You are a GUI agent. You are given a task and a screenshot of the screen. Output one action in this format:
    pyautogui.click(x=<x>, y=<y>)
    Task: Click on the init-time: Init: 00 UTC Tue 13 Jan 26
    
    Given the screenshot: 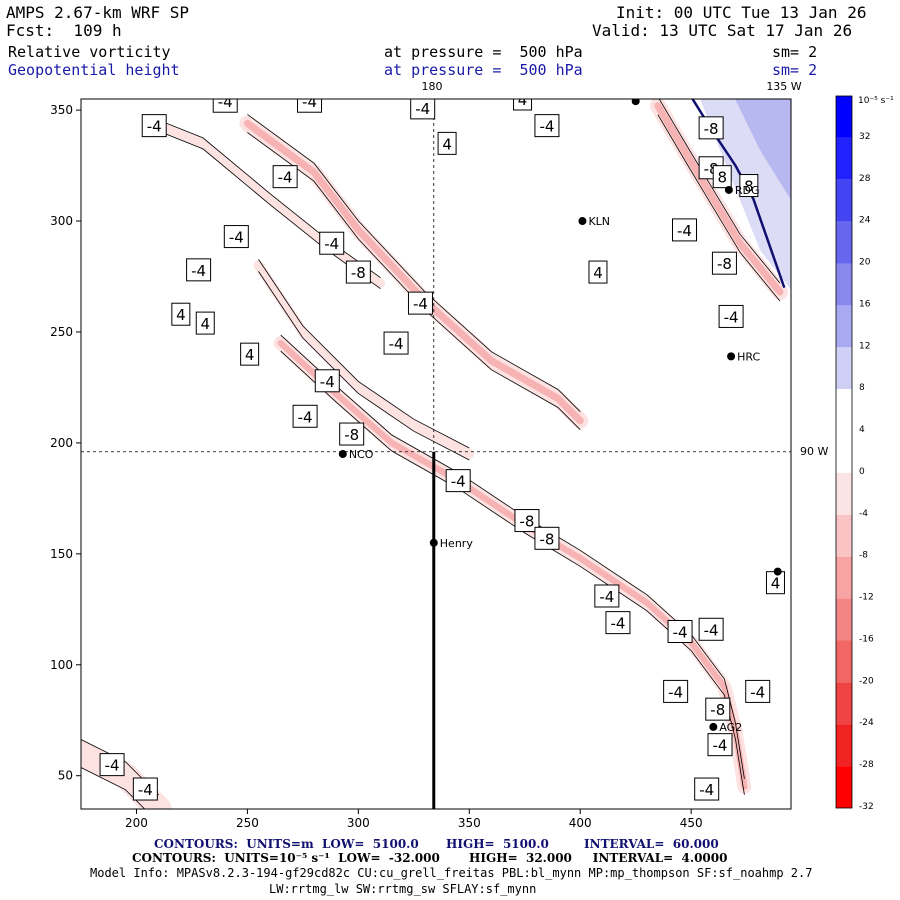 What is the action you would take?
    pyautogui.click(x=741, y=12)
    